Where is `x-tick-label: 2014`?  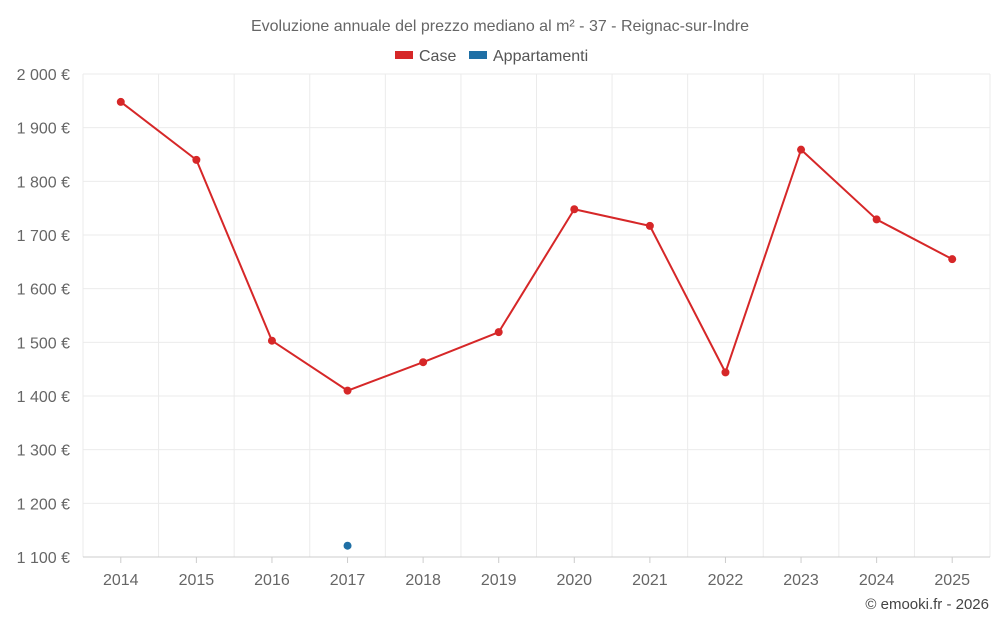 x-tick-label: 2014 is located at coordinates (121, 580).